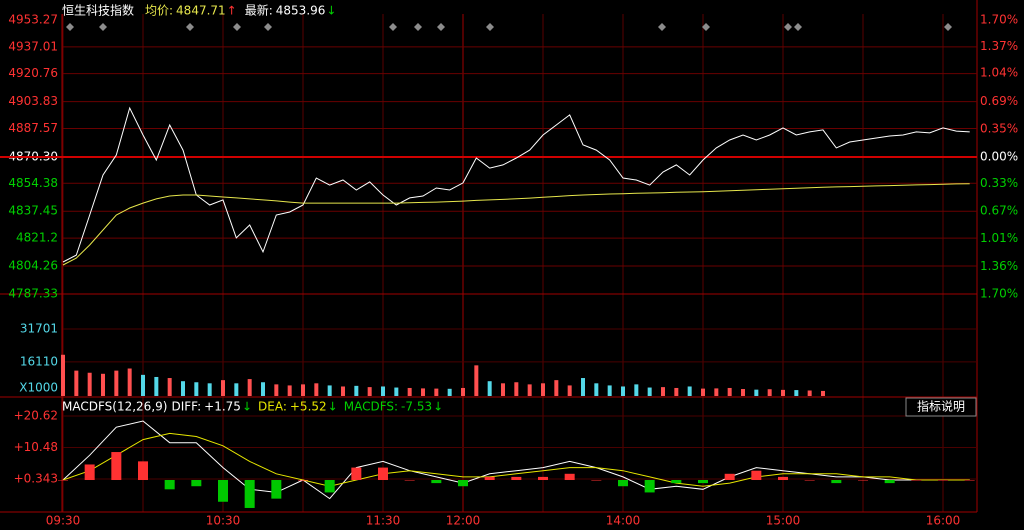 The width and height of the screenshot is (1024, 530). Describe the element at coordinates (201, 11) in the screenshot. I see `header-value: 4847.71` at that location.